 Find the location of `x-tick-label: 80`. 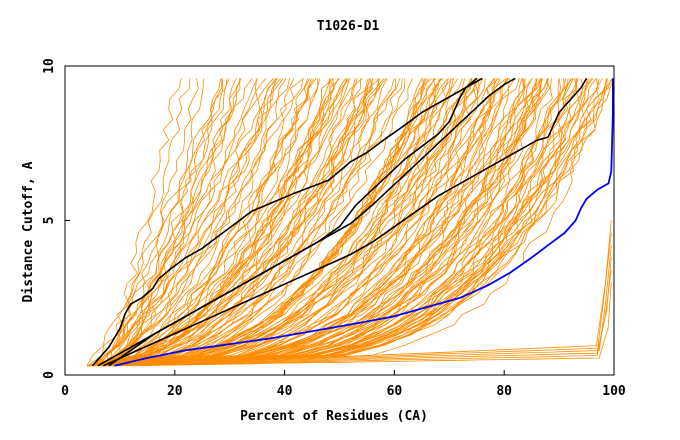

x-tick-label: 80 is located at coordinates (504, 391).